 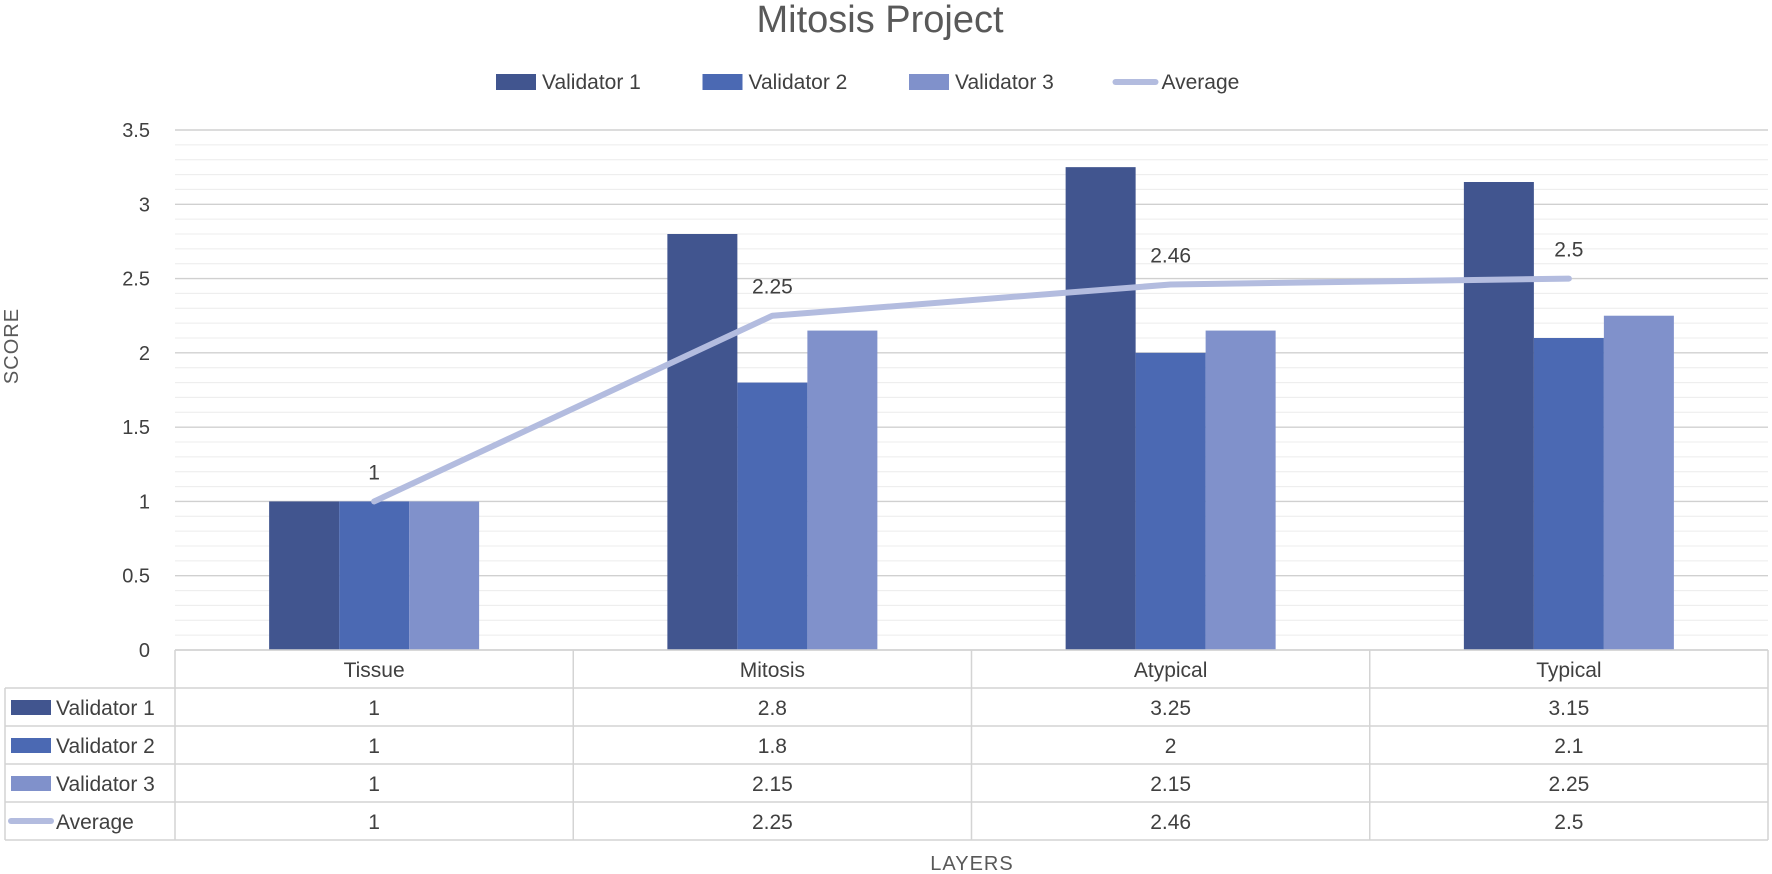 I want to click on table-row: Average 1 2.25 2.46 2.5, so click(x=795, y=822).